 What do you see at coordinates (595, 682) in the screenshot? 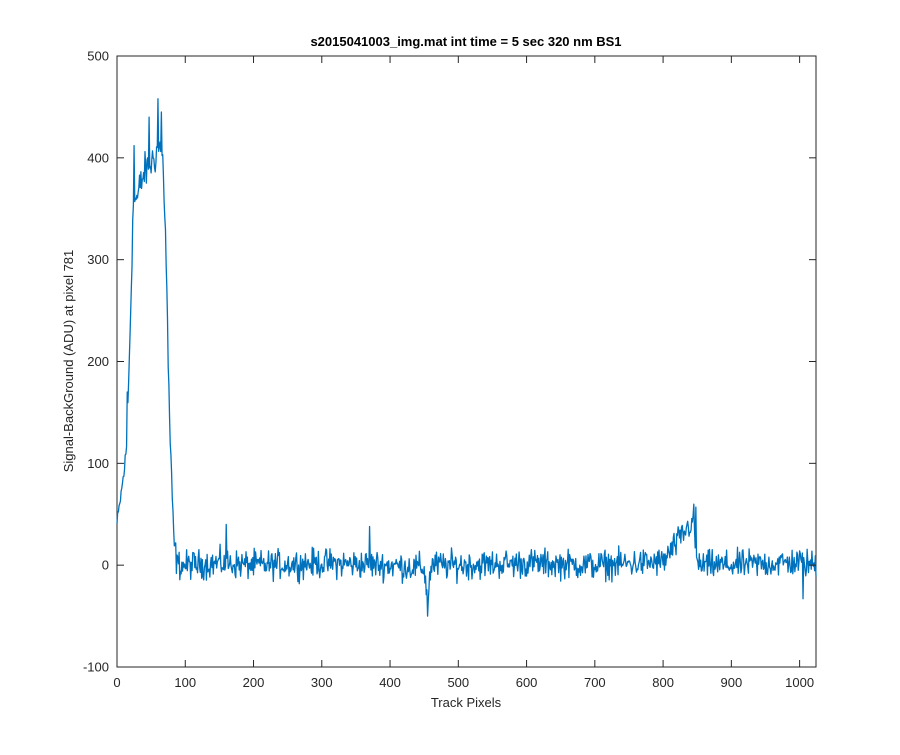
I see `x-tick-label: 700` at bounding box center [595, 682].